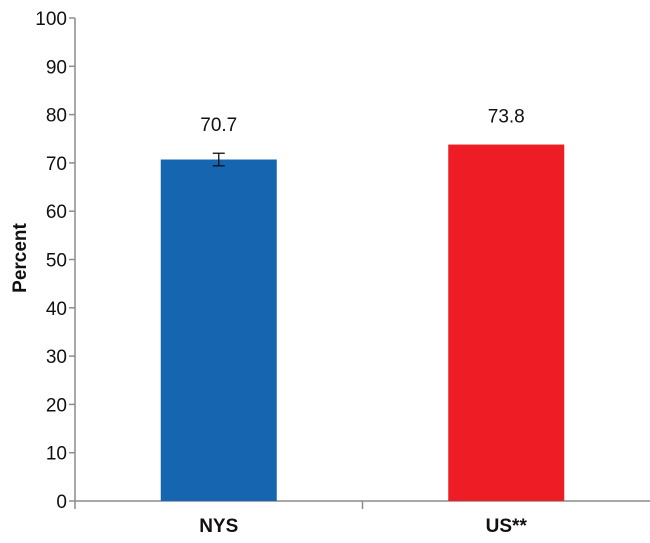 Image resolution: width=650 pixels, height=543 pixels. I want to click on data-label: 70.7, so click(218, 125).